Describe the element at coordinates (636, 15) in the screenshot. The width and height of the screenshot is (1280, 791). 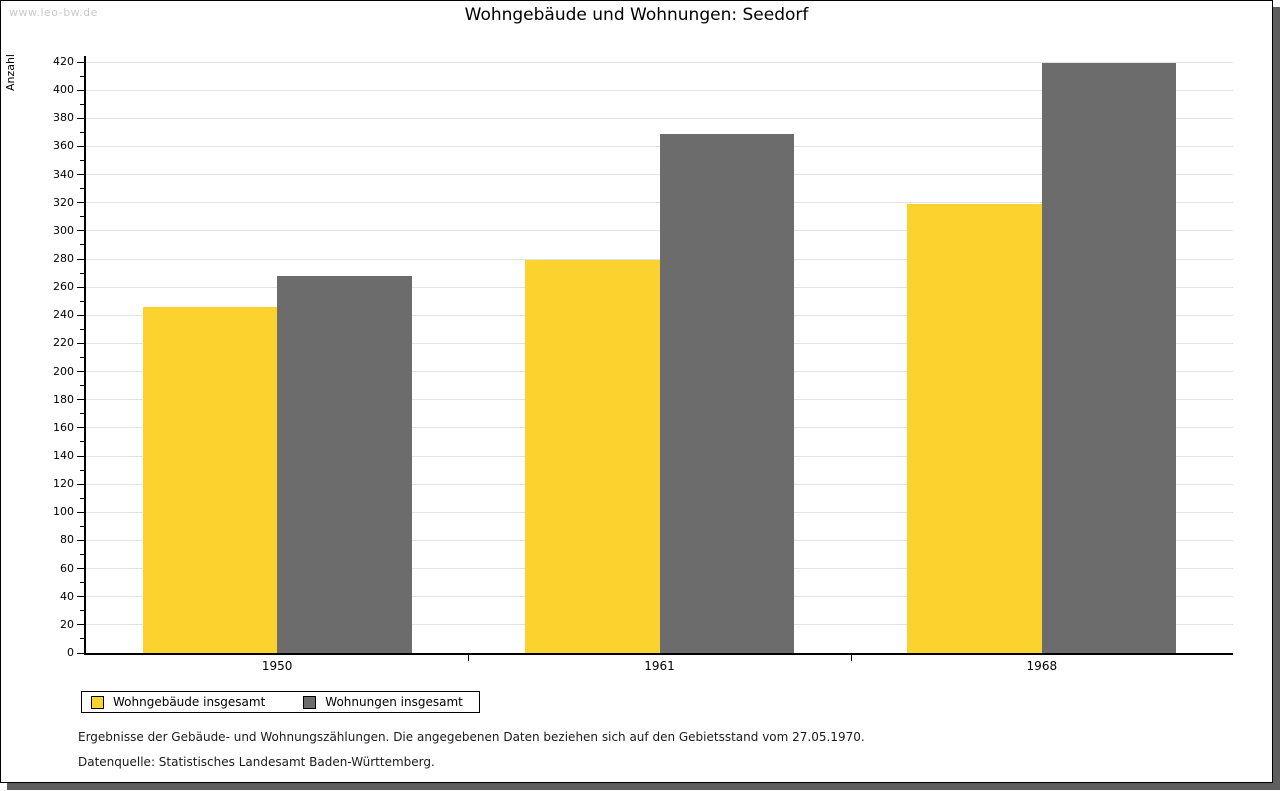
I see `page-title: Wohngebäude und Wohnungen: Seedorf` at that location.